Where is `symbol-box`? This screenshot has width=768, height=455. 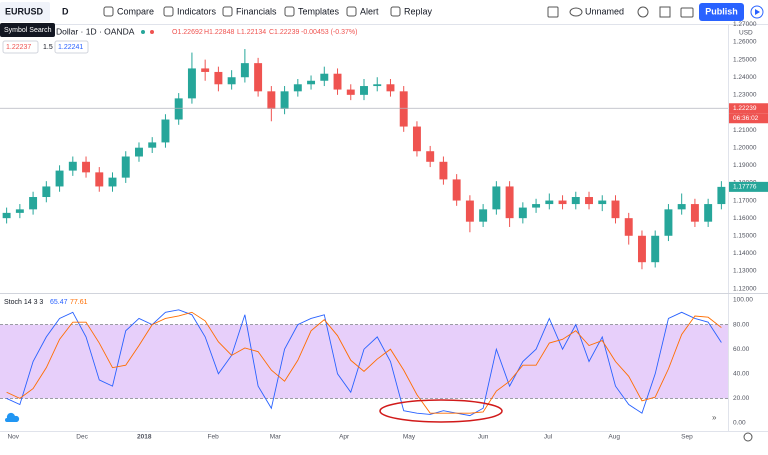 symbol-box is located at coordinates (25, 12).